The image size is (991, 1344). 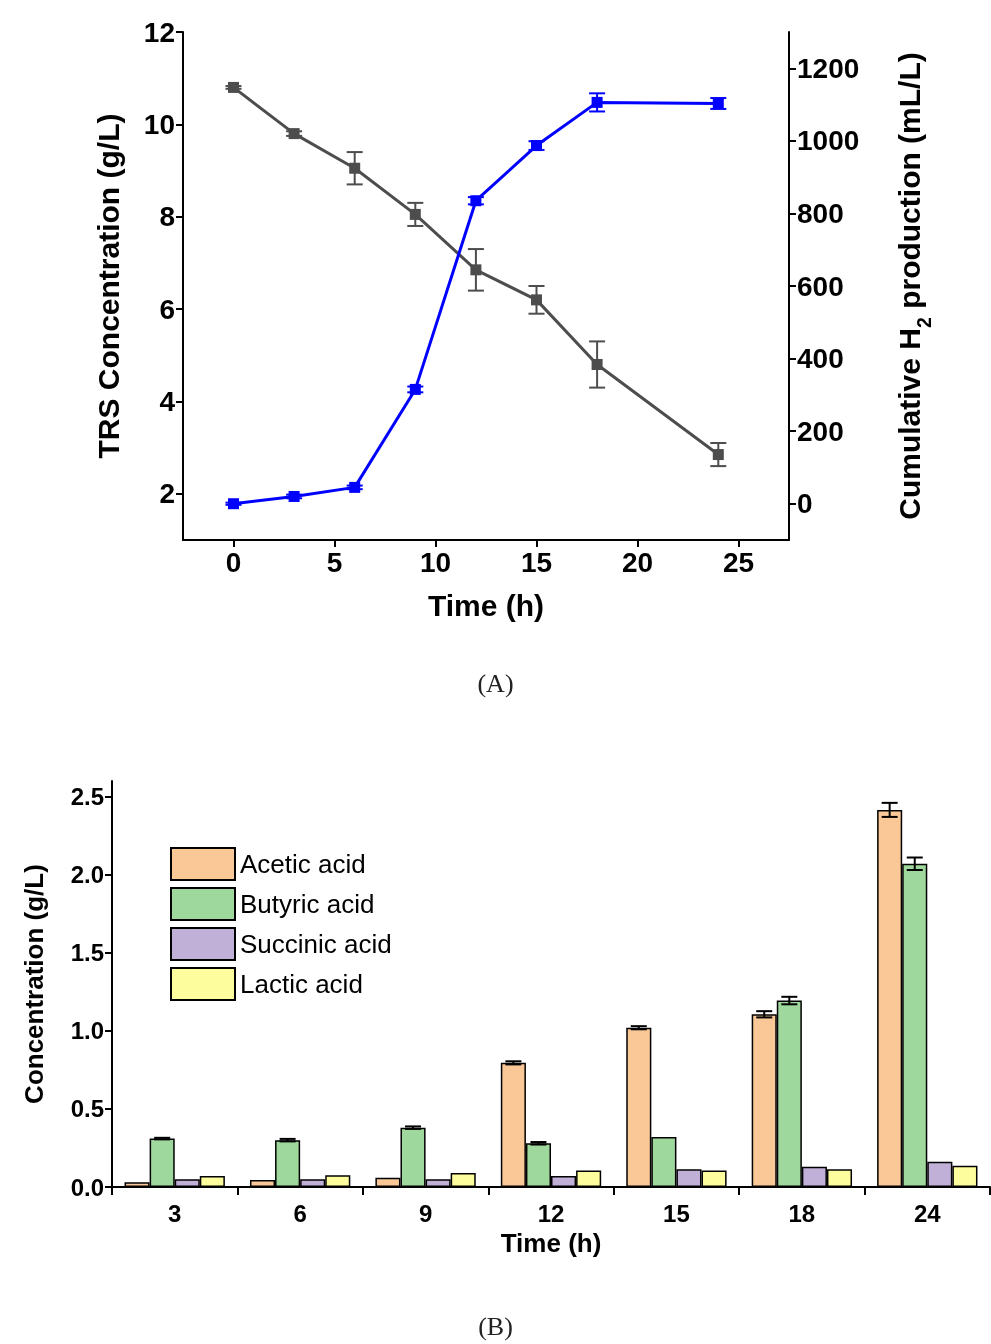 What do you see at coordinates (87, 875) in the screenshot?
I see `y-tick-label: 2.0` at bounding box center [87, 875].